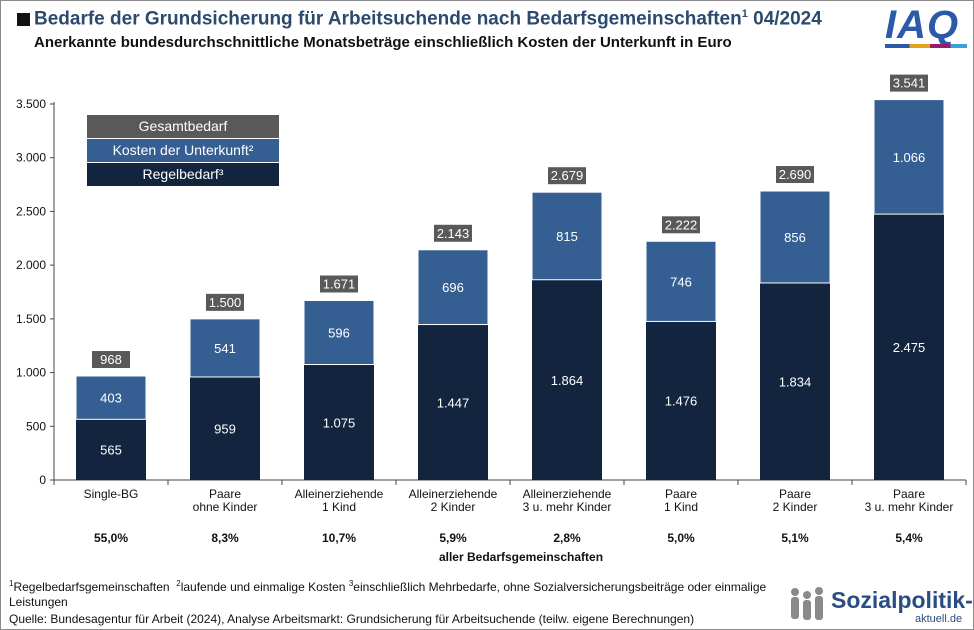 The image size is (974, 630). I want to click on y-tick-label: 0, so click(42, 480).